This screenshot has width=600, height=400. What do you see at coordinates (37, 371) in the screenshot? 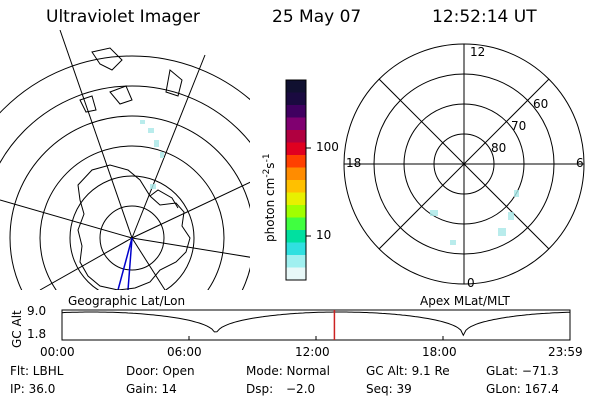
I see `filter-readout: Flt: LBHL` at bounding box center [37, 371].